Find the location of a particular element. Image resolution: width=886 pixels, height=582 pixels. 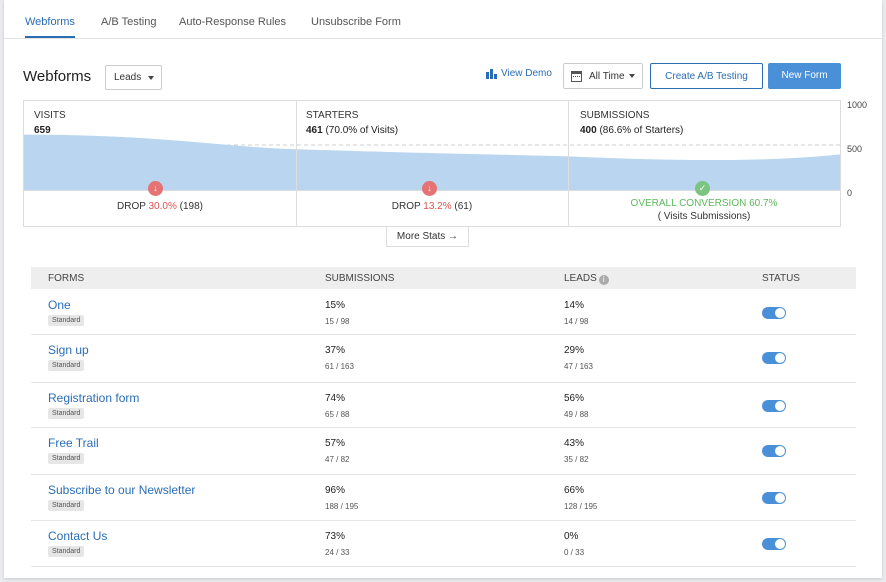

form-name-link: Registration form is located at coordinates (94, 398).